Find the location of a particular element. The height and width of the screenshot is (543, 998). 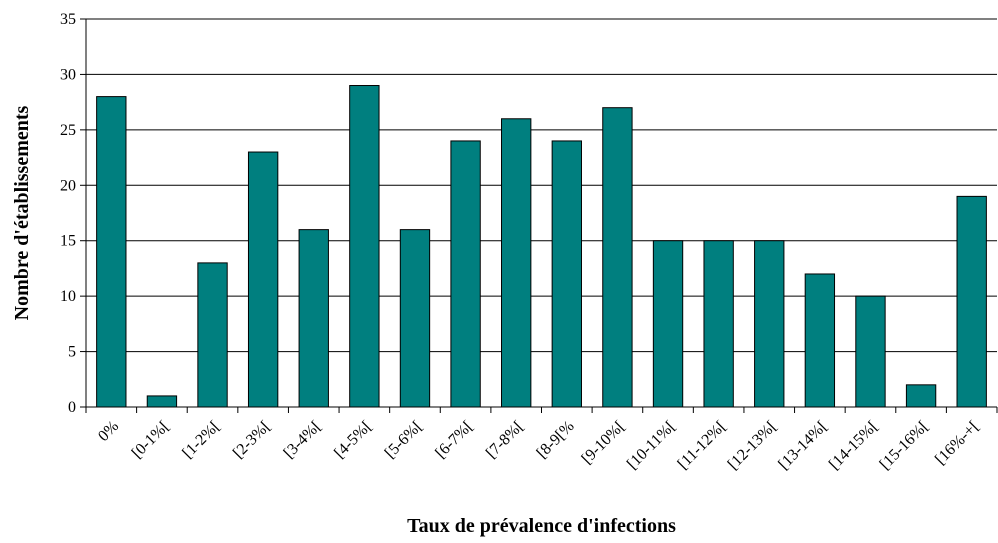

y-axis-title: Nombre d'établissements is located at coordinates (22, 212).